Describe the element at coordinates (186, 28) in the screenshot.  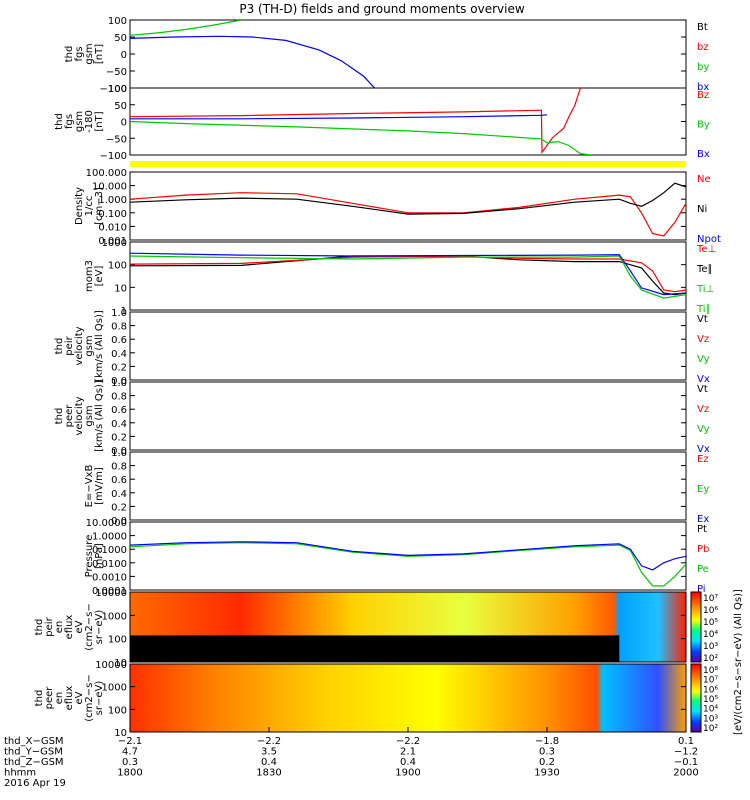
I see `series-by` at that location.